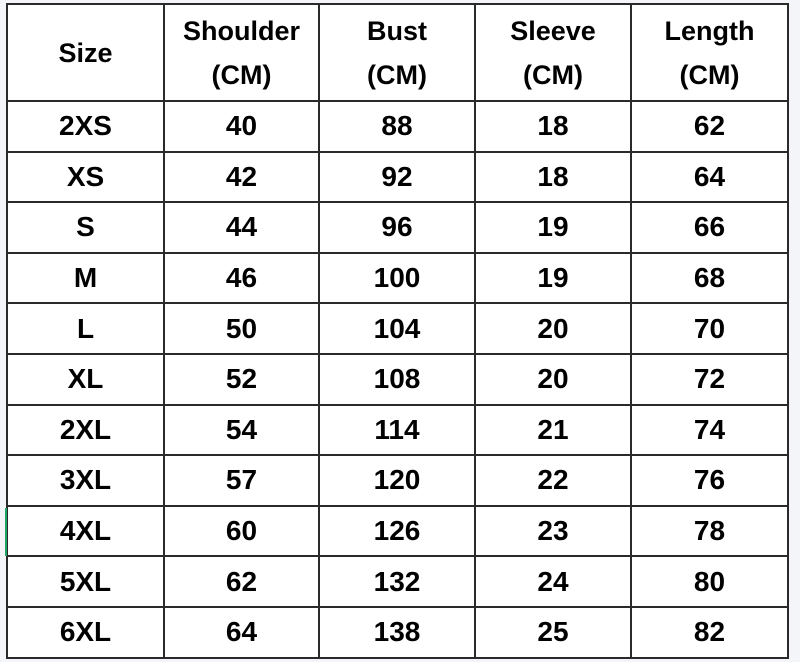  I want to click on cell-sleeve: 21, so click(553, 430).